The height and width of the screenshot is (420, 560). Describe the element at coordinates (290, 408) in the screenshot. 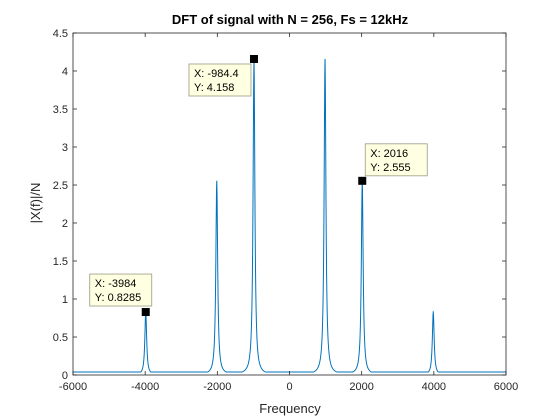

I see `x-axis-label: Frequency` at that location.